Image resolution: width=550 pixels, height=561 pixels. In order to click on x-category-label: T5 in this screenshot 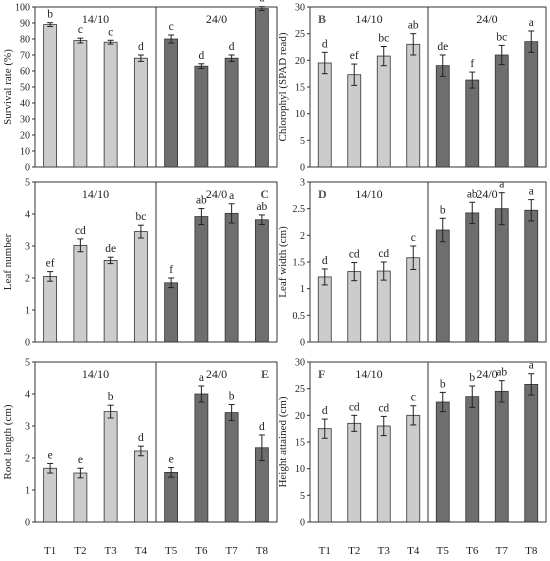, I will do `click(171, 551)`.